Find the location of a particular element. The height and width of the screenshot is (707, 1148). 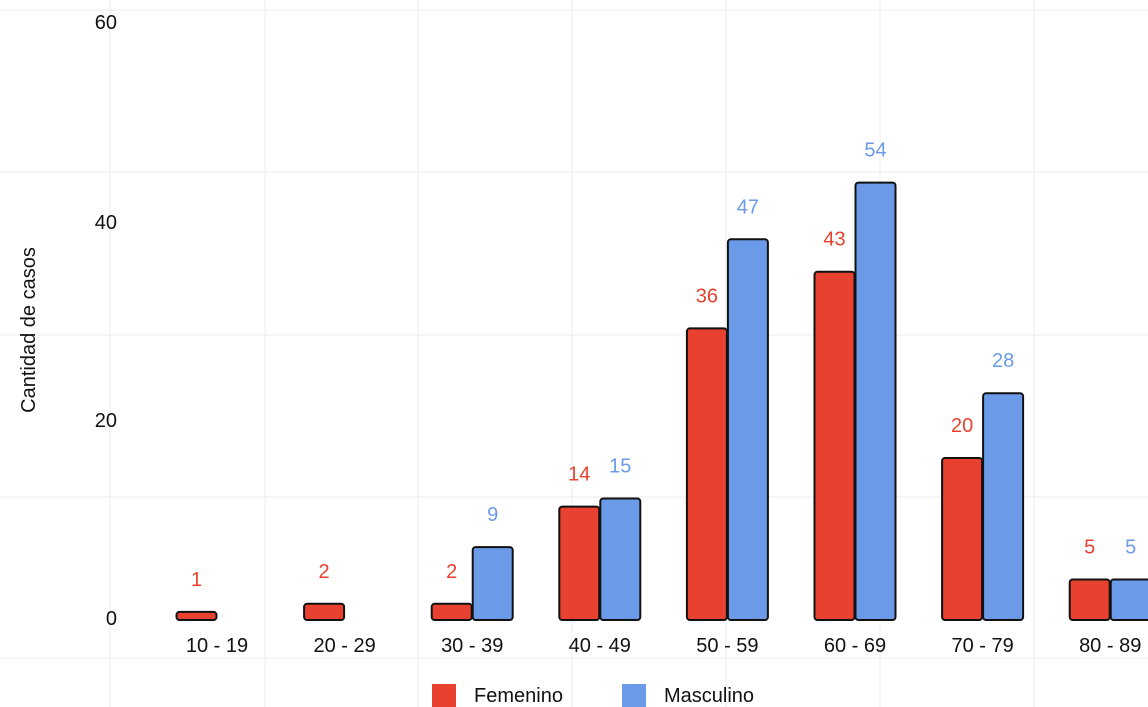

legend-label: Masculino is located at coordinates (709, 696).